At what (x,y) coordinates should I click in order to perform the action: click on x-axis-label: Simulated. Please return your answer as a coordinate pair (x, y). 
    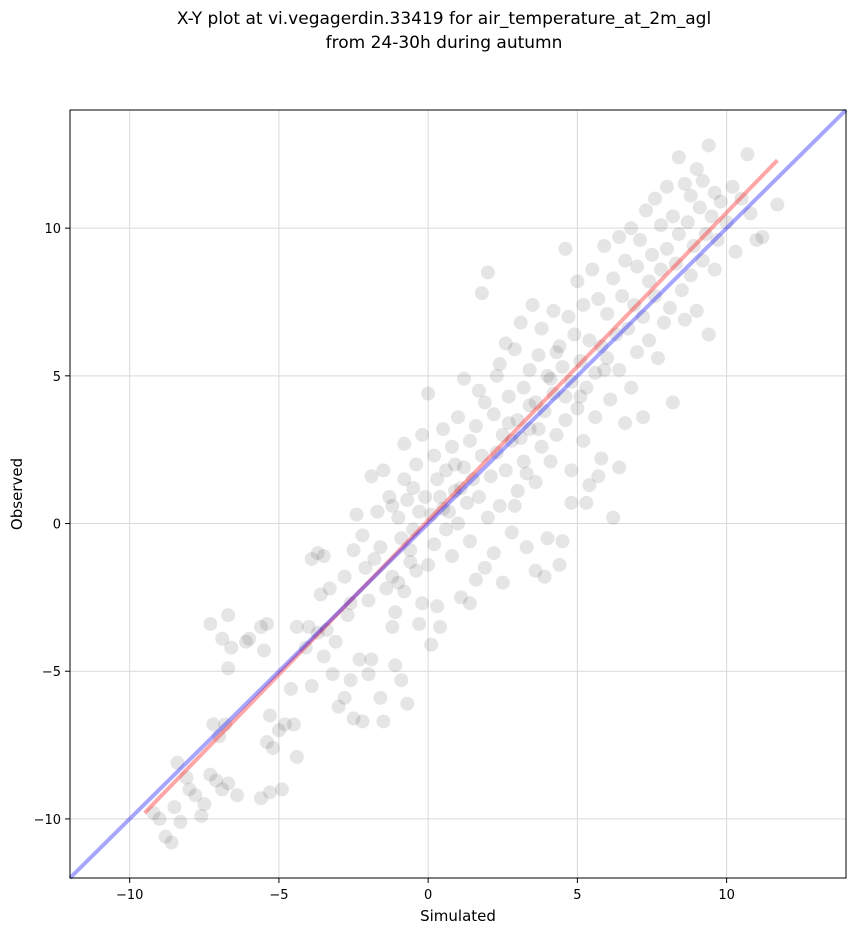
    Looking at the image, I should click on (458, 916).